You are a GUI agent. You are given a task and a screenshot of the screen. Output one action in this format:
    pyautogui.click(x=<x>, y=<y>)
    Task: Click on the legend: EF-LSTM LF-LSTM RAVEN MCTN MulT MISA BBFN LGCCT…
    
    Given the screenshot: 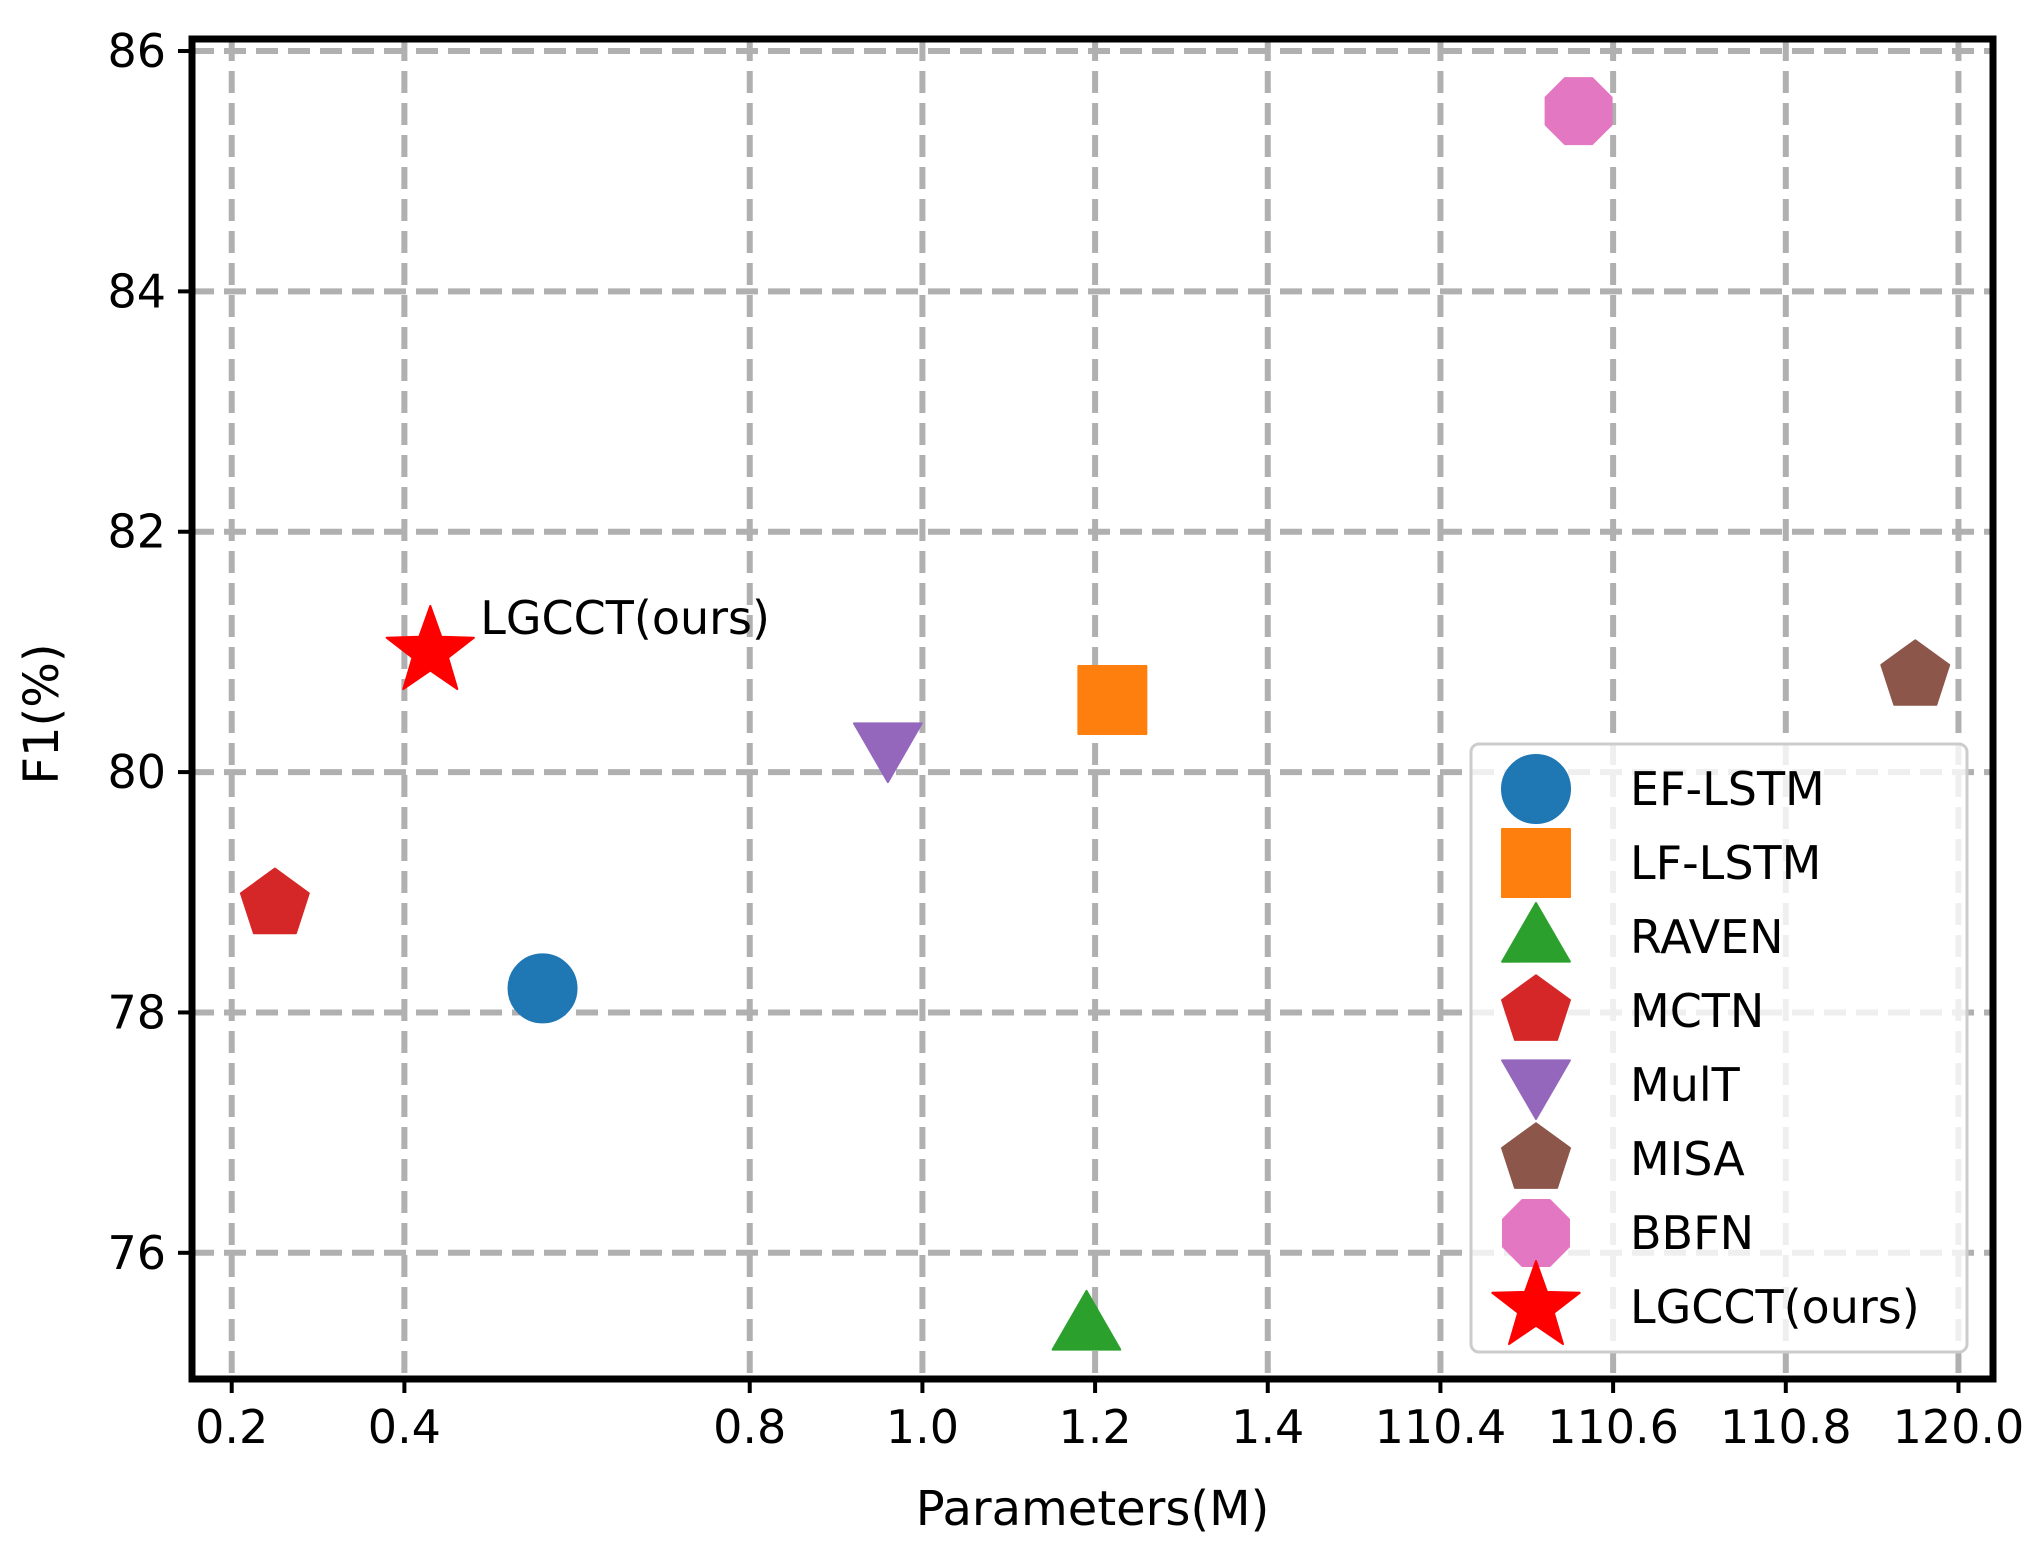 What is the action you would take?
    pyautogui.click(x=1719, y=1048)
    